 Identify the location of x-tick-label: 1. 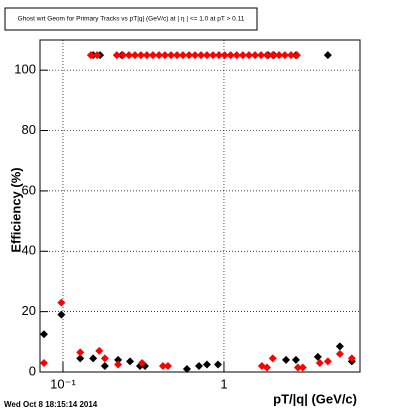
(223, 383).